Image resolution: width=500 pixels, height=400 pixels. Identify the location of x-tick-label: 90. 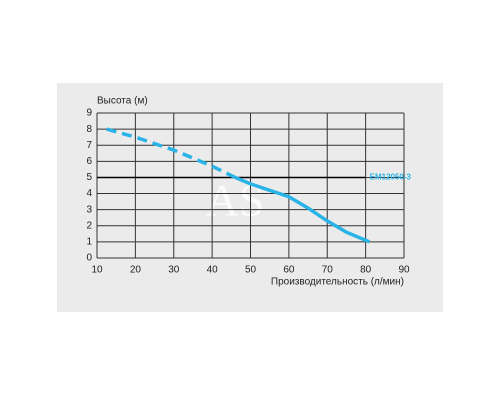
(404, 270).